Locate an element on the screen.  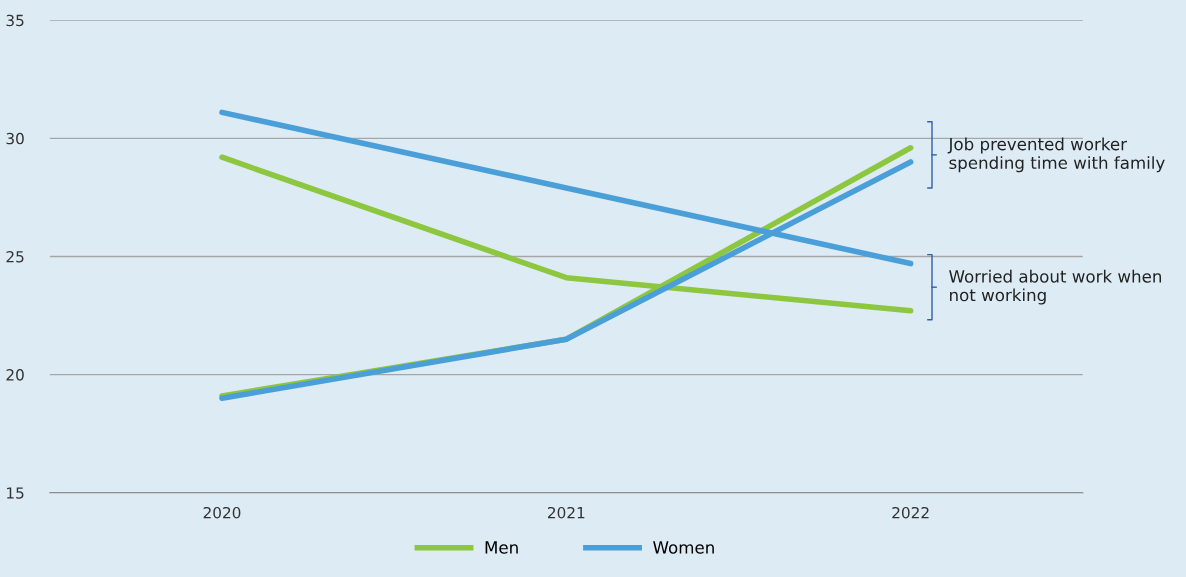
legend-label: Men is located at coordinates (501, 547).